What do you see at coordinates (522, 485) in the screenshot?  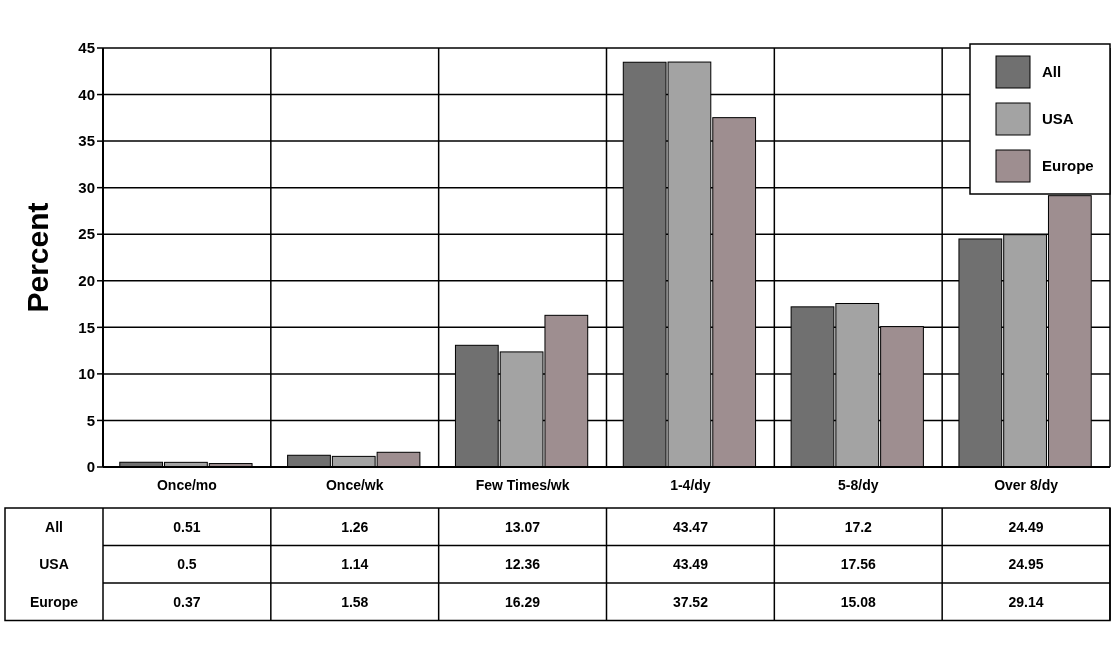 I see `x-tick-label: Few Times/wk` at bounding box center [522, 485].